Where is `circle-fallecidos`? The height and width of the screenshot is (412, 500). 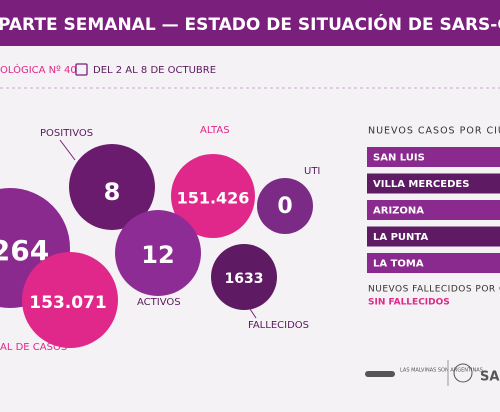 circle-fallecidos is located at coordinates (244, 277).